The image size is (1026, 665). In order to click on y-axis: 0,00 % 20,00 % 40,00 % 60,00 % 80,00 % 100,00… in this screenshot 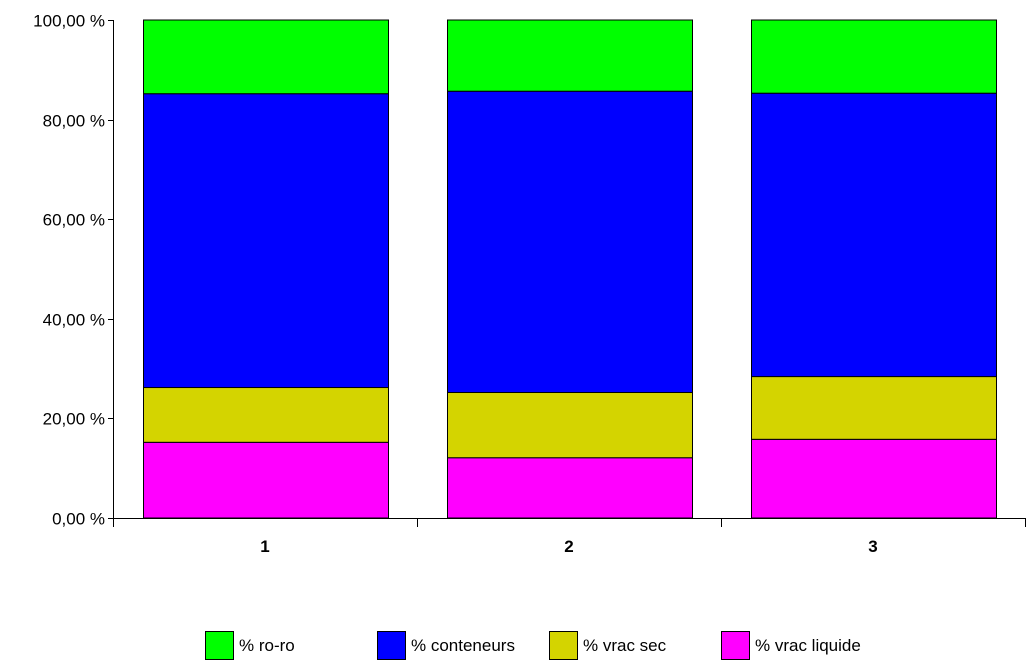, I will do `click(73, 270)`.